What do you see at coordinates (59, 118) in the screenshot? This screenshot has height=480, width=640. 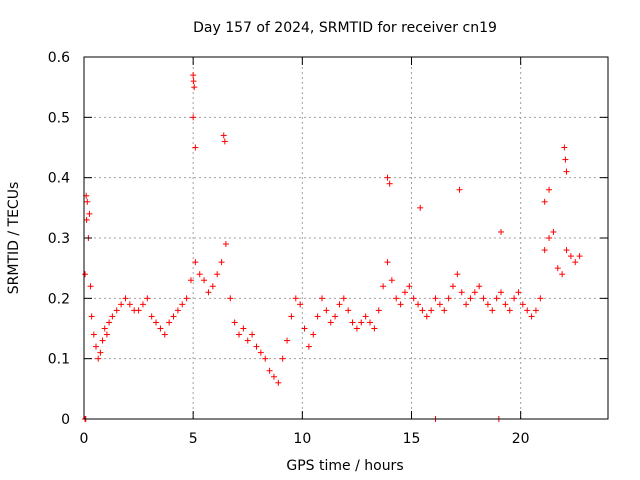 I see `y-tick-label: 0.5` at bounding box center [59, 118].